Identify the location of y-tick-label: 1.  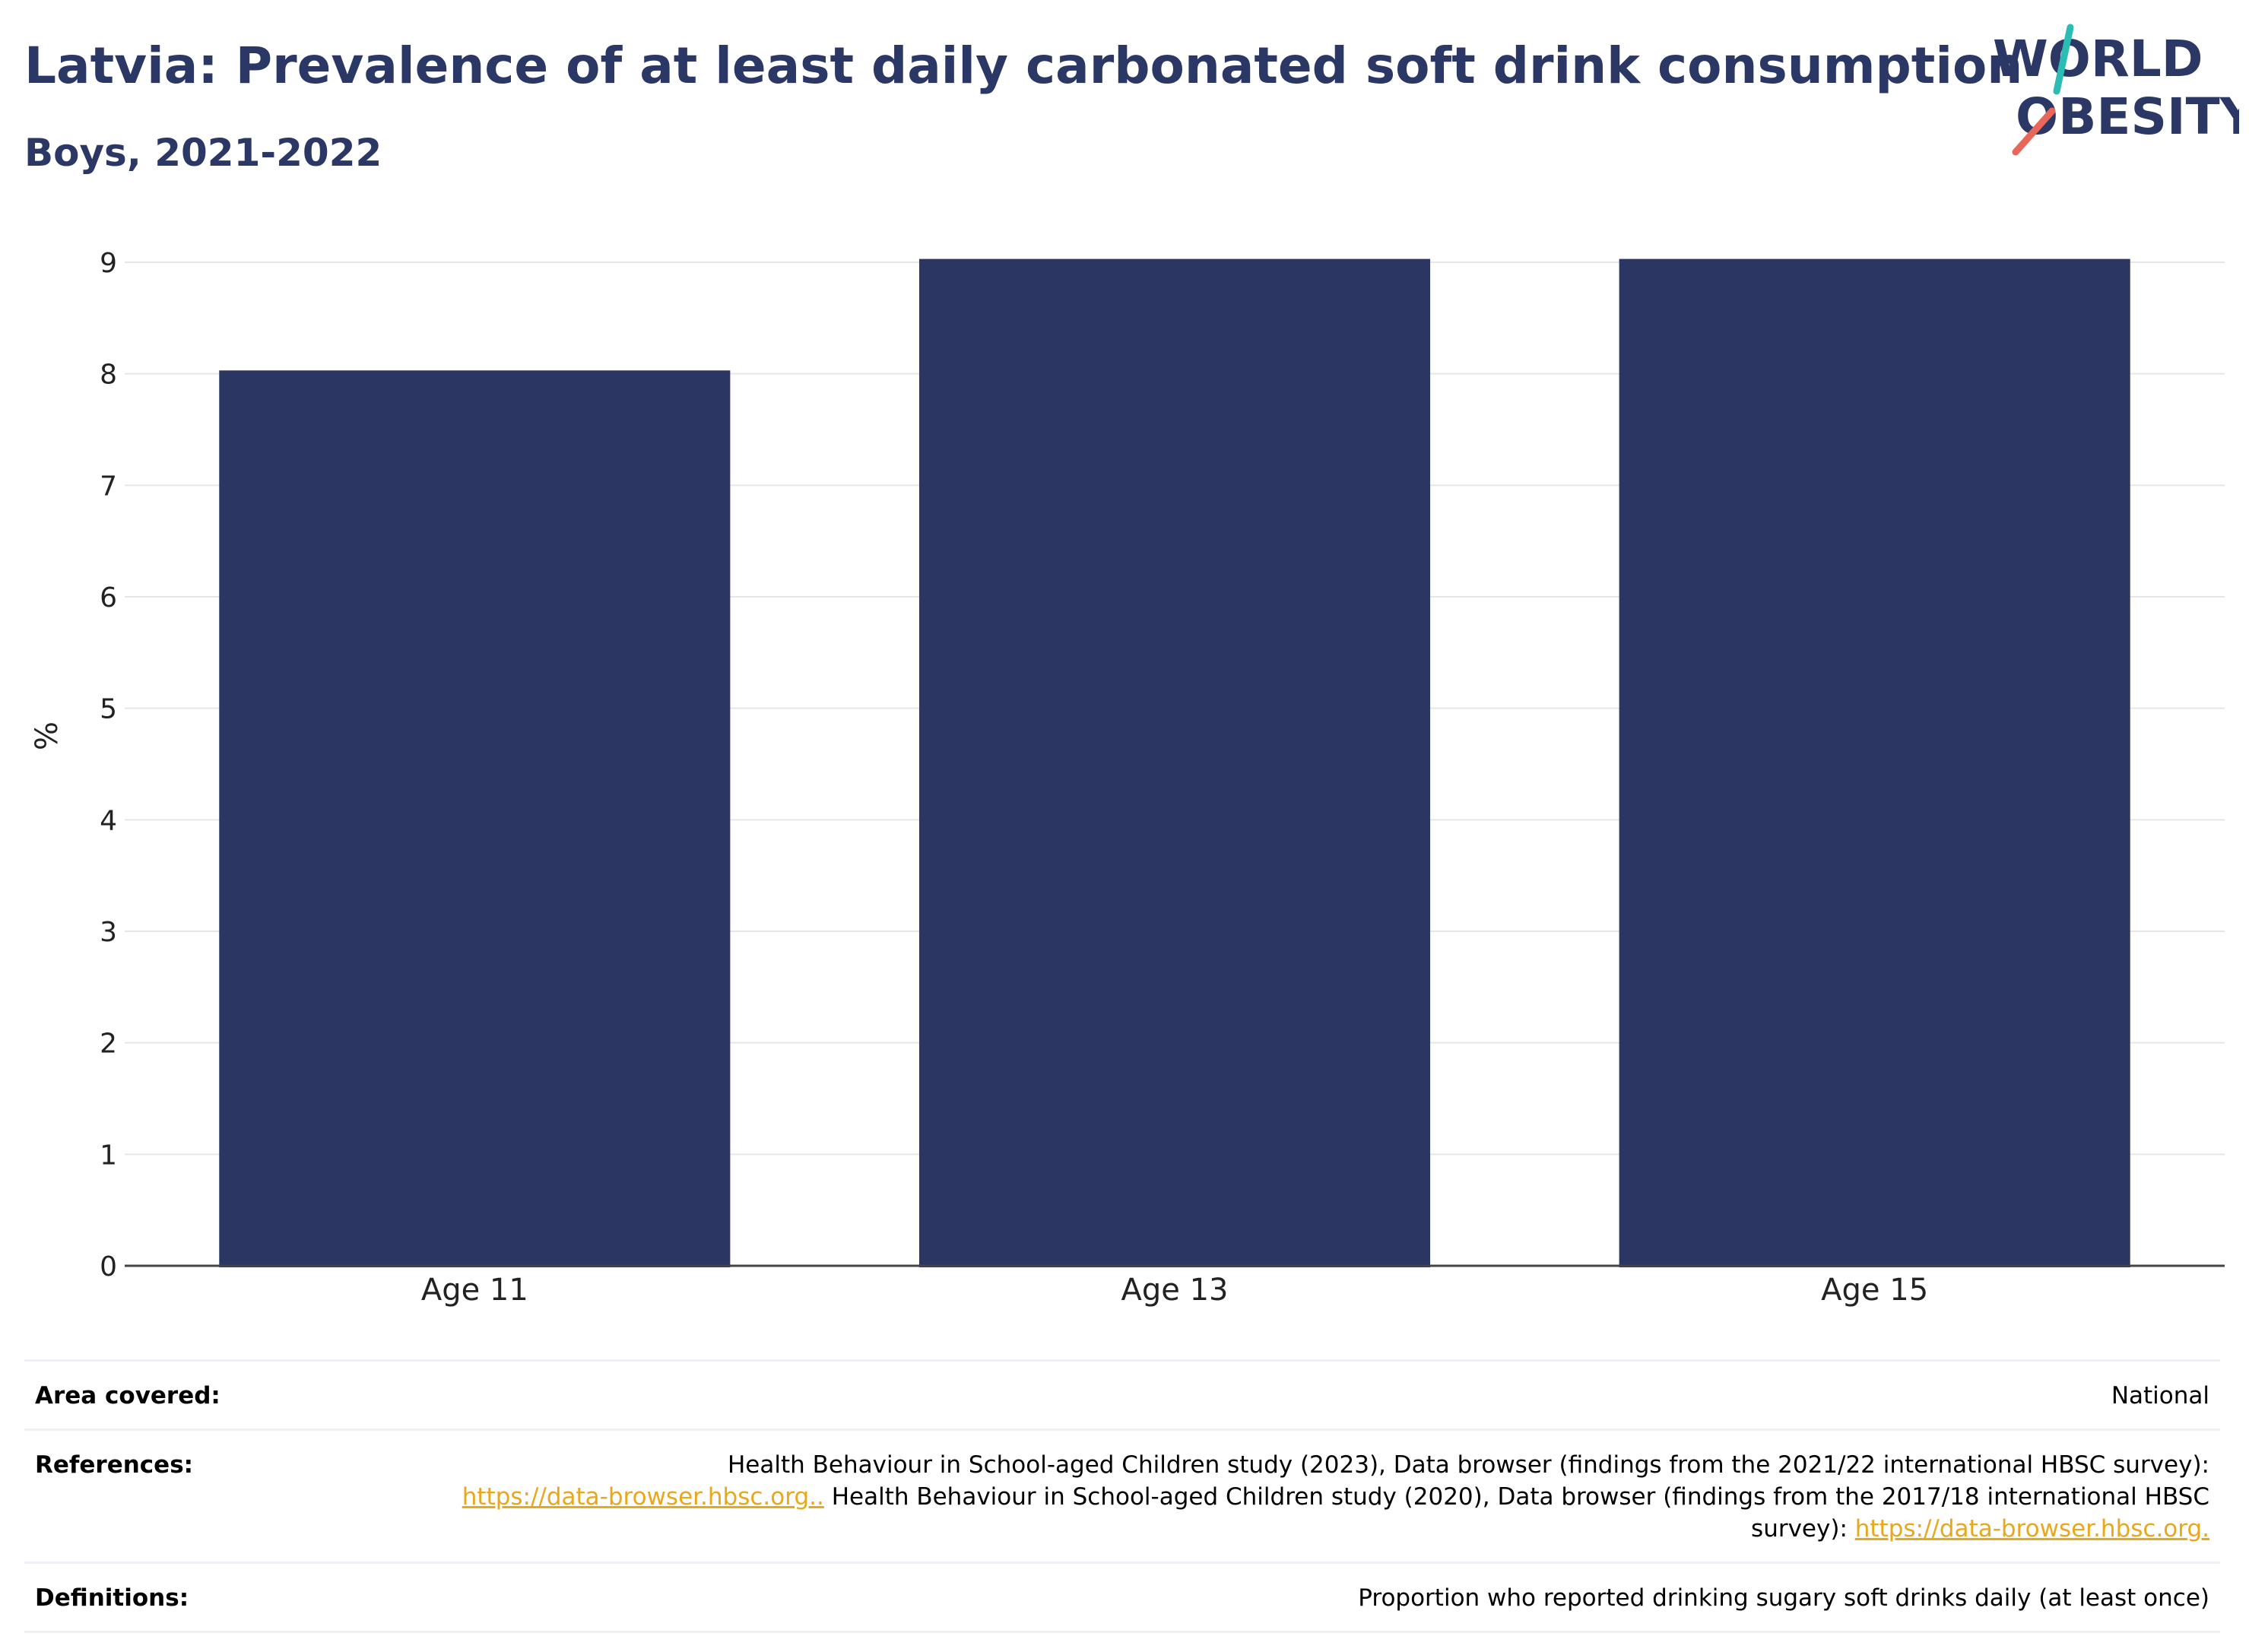
(108, 1155).